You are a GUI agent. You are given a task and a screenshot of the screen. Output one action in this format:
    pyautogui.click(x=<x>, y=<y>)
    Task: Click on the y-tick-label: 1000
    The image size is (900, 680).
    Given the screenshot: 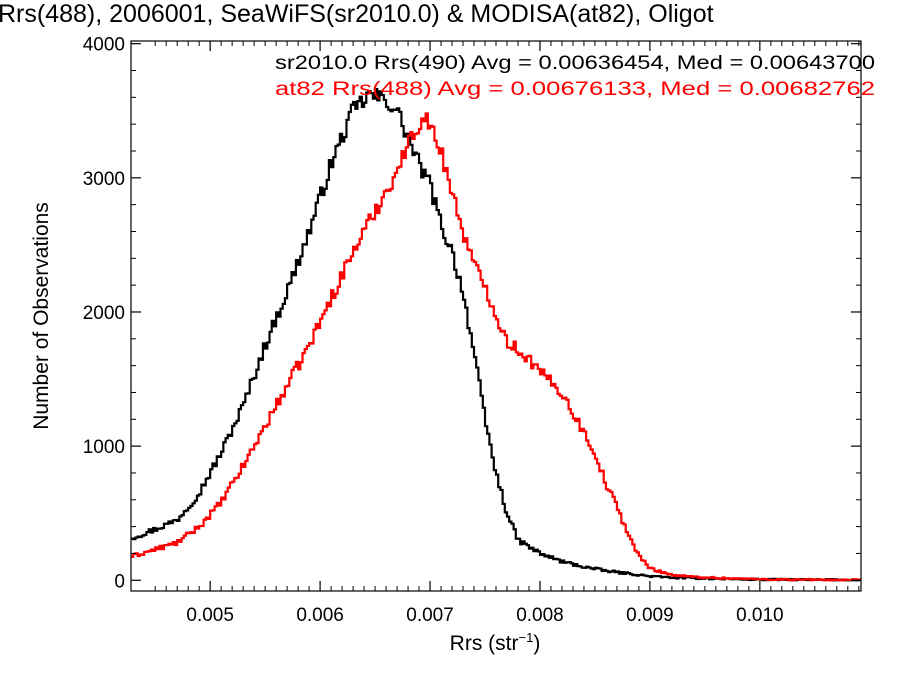 What is the action you would take?
    pyautogui.click(x=104, y=447)
    